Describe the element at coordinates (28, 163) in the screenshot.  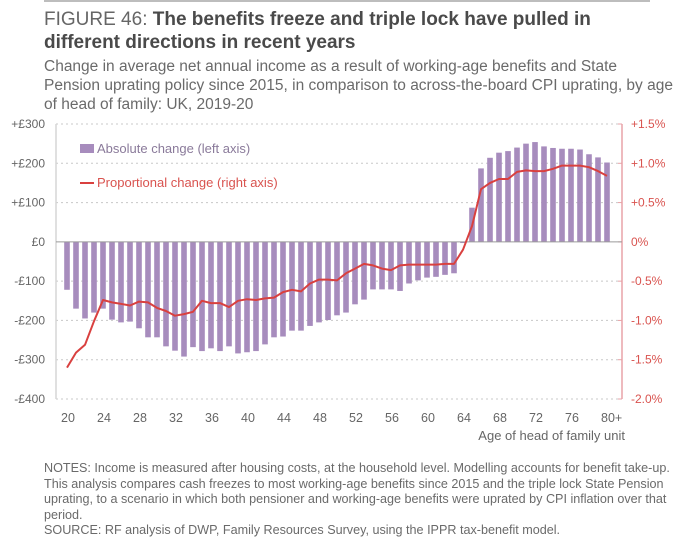
I see `left-tick-label: +£200` at that location.